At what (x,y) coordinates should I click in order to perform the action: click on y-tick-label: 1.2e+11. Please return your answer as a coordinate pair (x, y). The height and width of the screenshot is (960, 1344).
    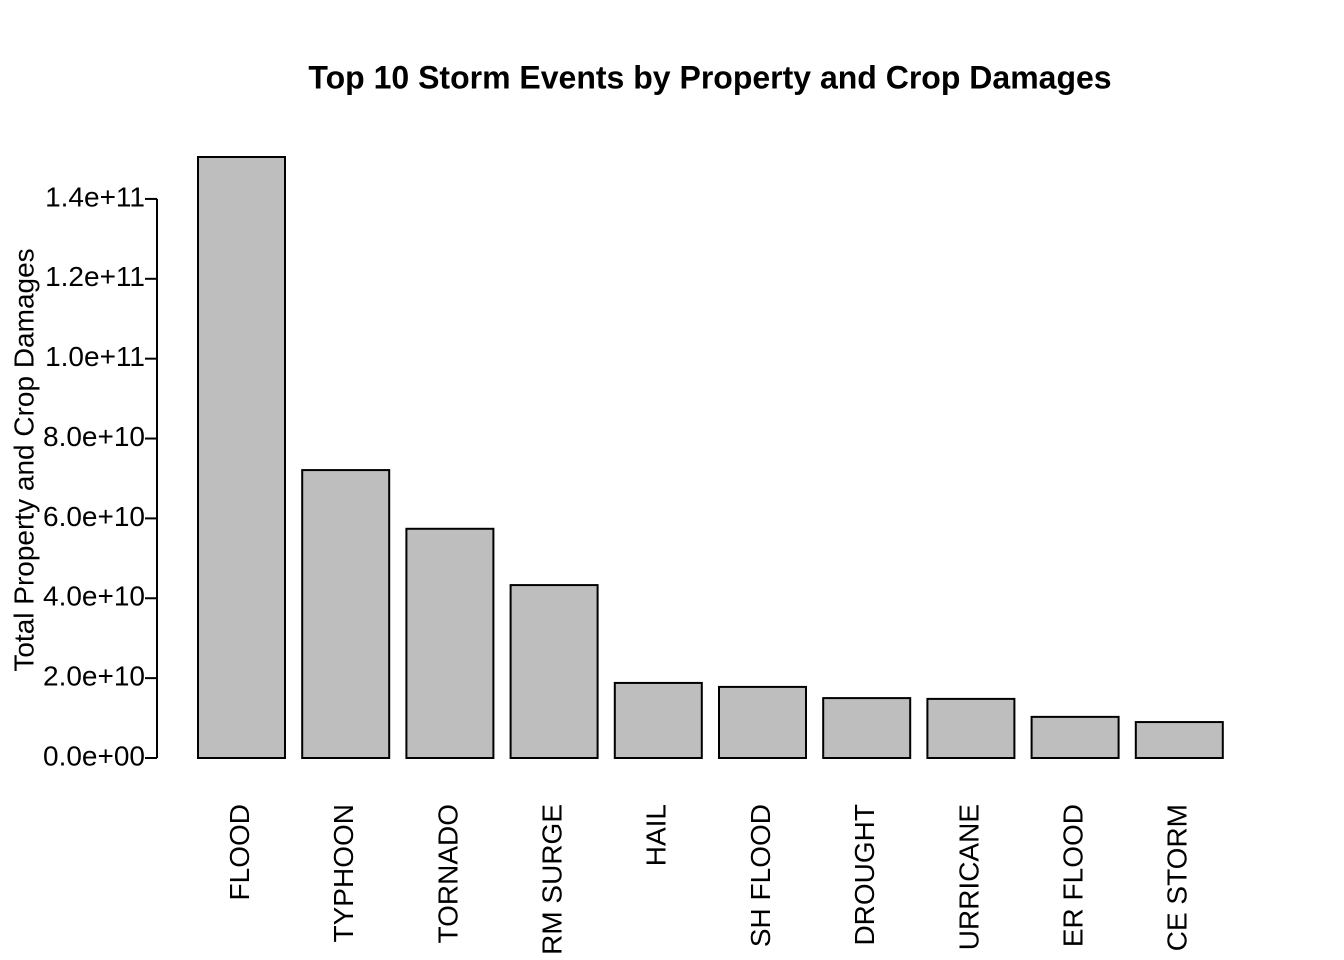
    Looking at the image, I should click on (95, 276).